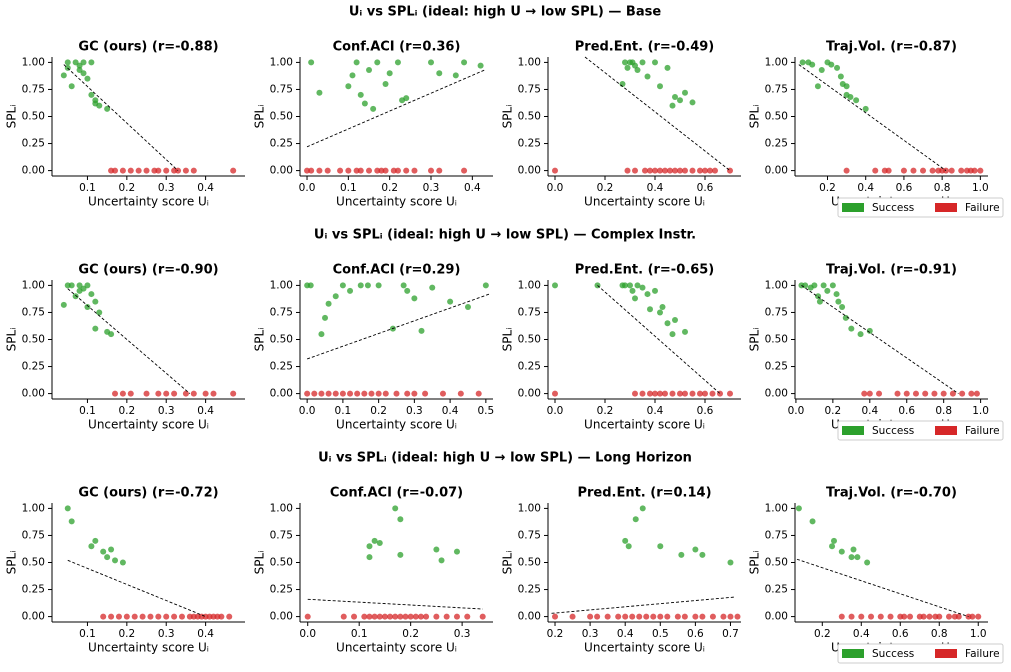  Describe the element at coordinates (939, 634) in the screenshot. I see `x-tick-label: 0.8` at that location.